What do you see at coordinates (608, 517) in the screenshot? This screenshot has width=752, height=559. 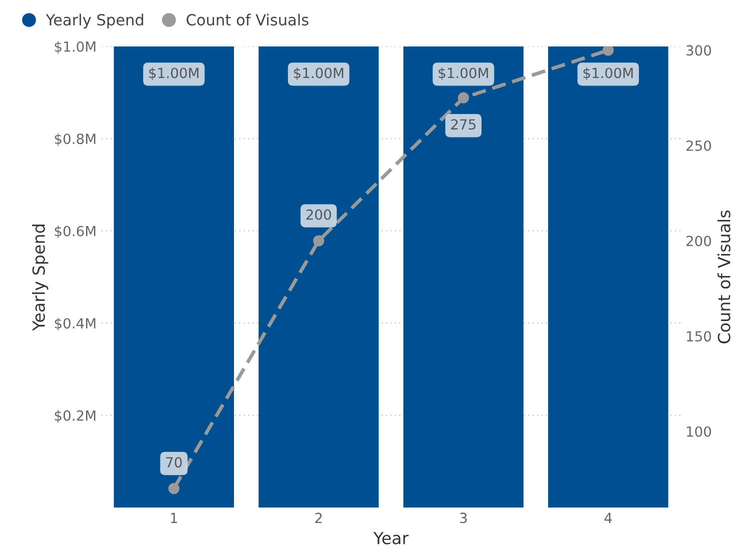 I see `x-tick-label: 4` at bounding box center [608, 517].